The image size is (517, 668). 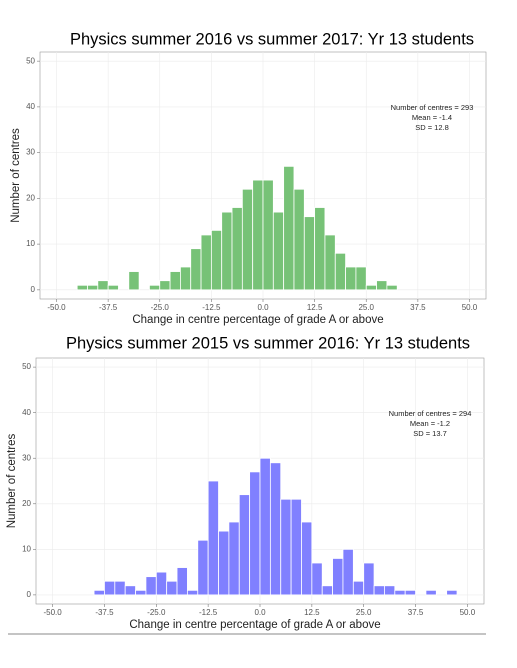 What do you see at coordinates (430, 423) in the screenshot?
I see `annotation: Mean = -1.2` at bounding box center [430, 423].